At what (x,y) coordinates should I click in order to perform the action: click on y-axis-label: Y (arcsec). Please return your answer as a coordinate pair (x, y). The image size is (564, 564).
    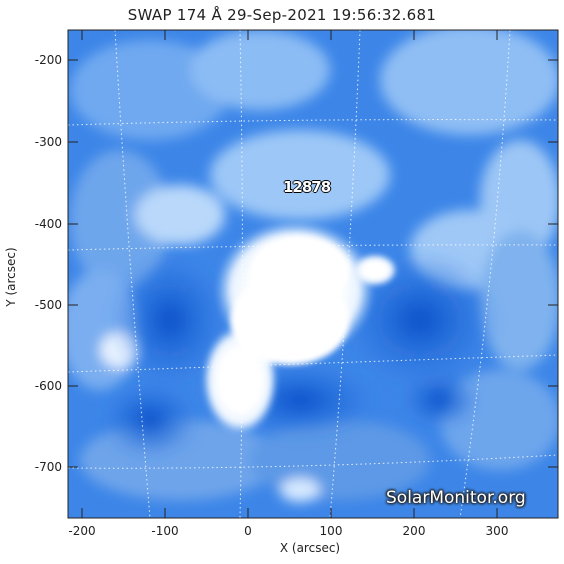
    Looking at the image, I should click on (11, 277).